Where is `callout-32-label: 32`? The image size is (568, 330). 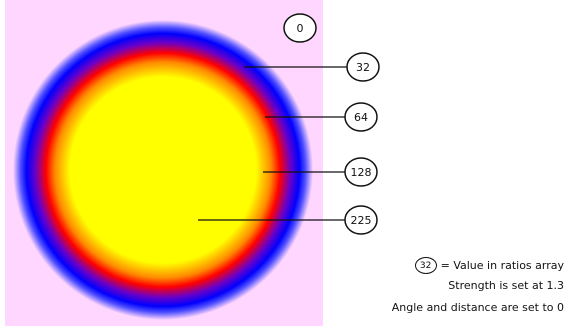
callout-32-label: 32 is located at coordinates (363, 67).